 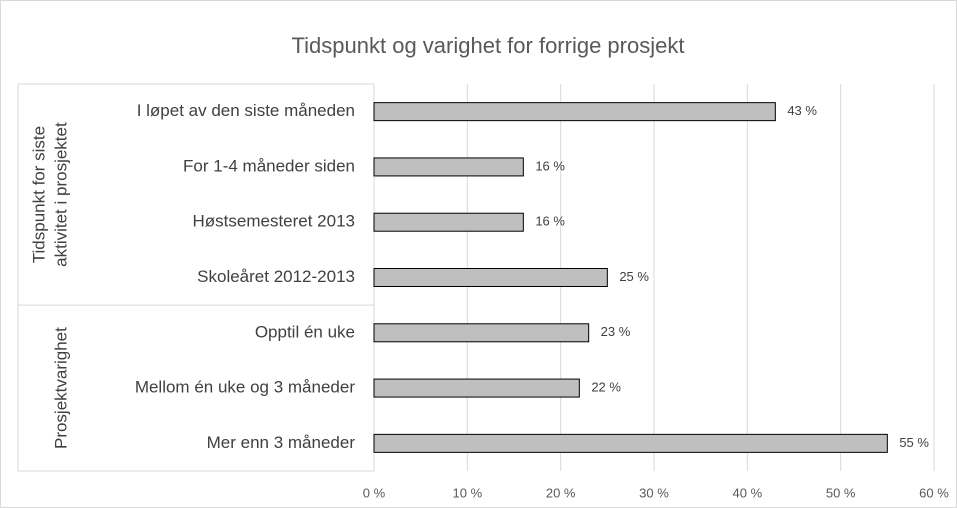 I want to click on data-label: 22 %, so click(x=606, y=387).